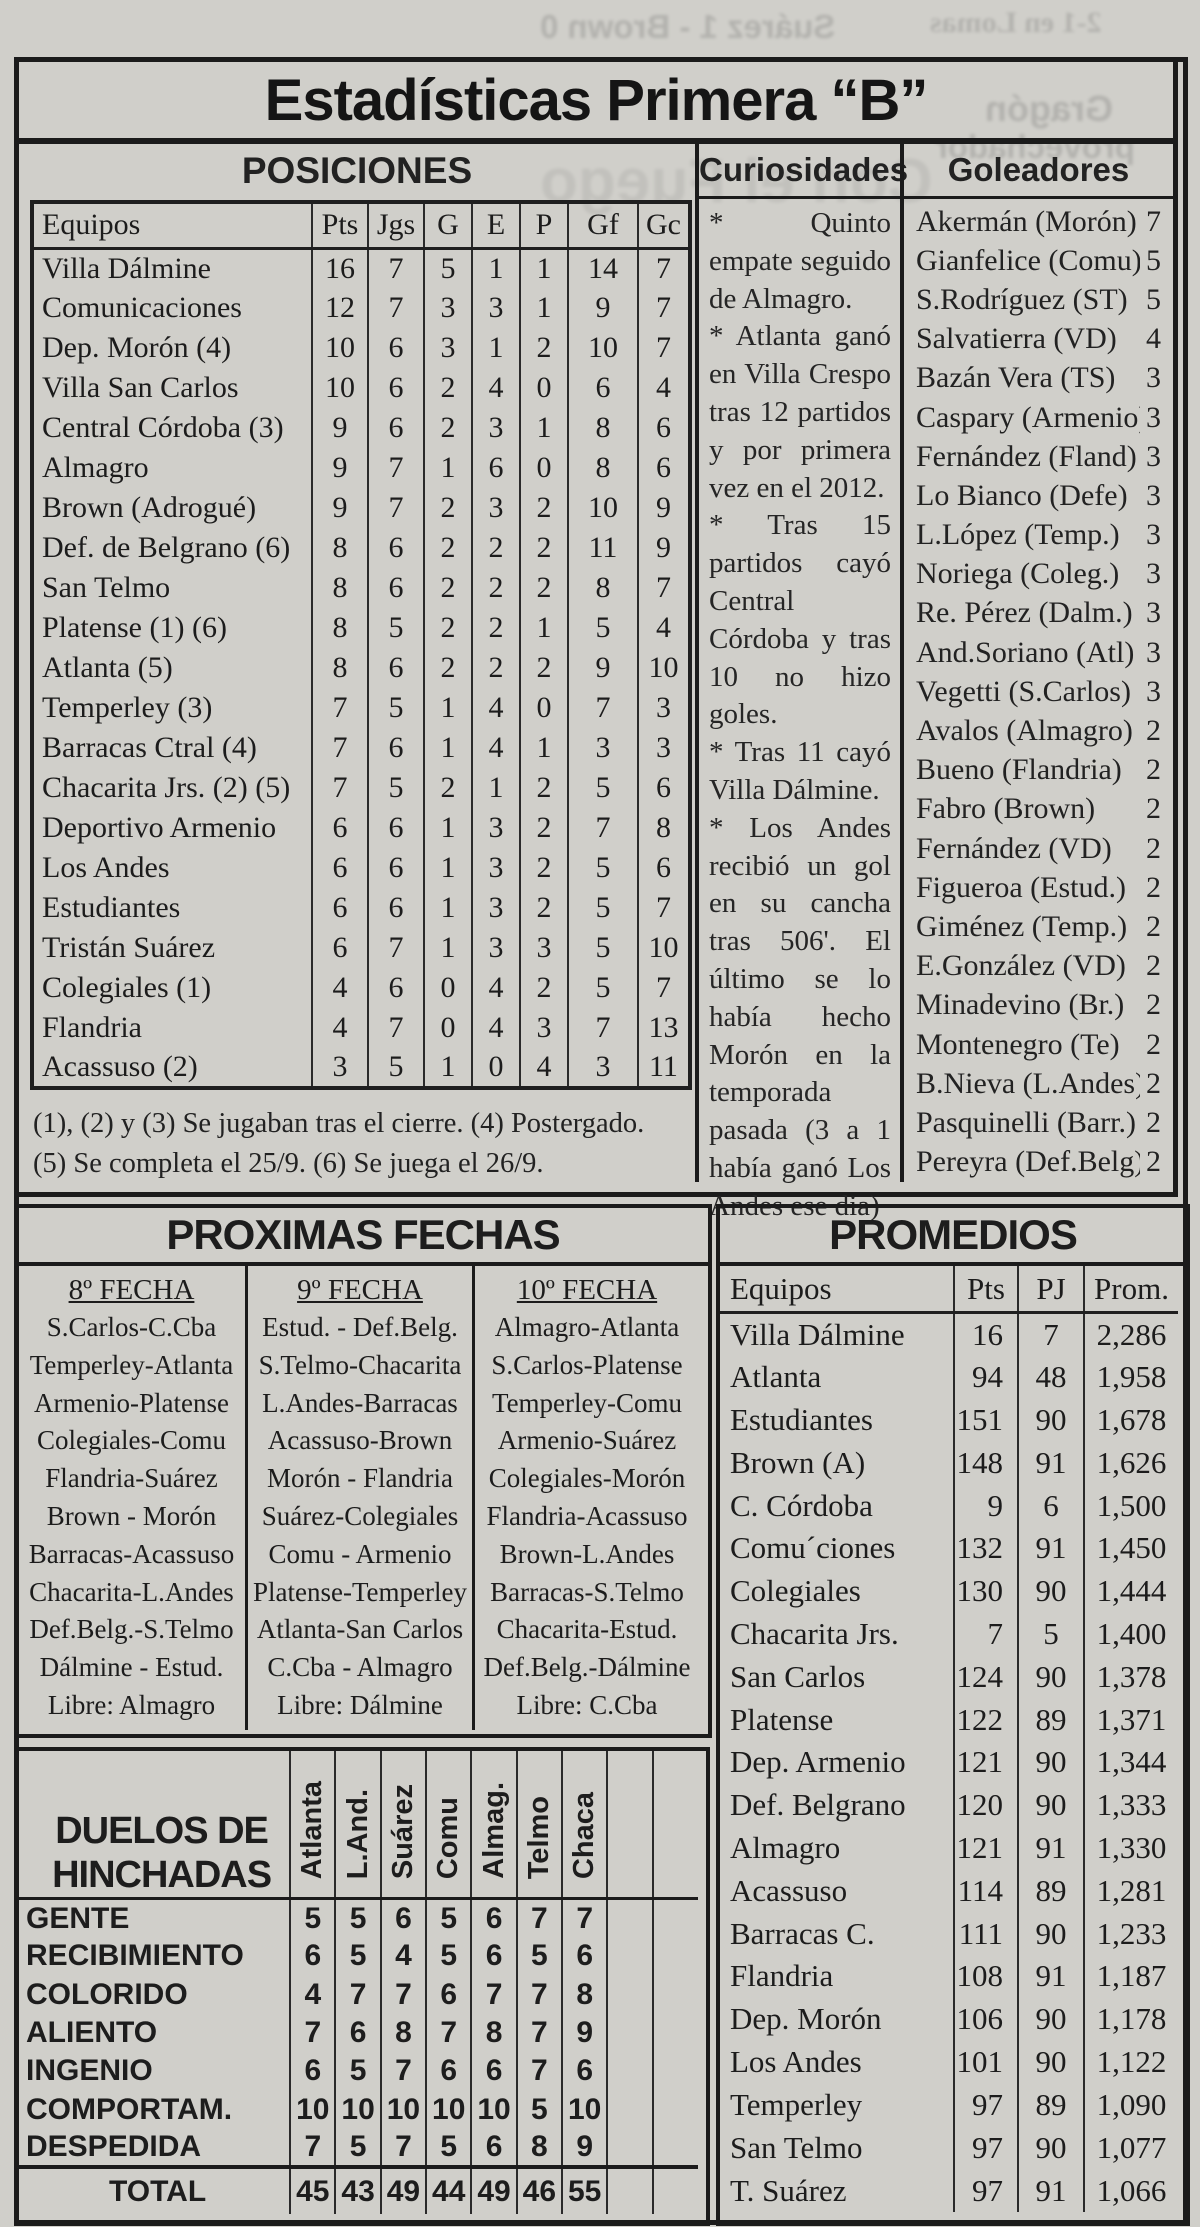 This screenshot has height=2227, width=1200. I want to click on team-name-cell: San Telmo, so click(796, 2147).